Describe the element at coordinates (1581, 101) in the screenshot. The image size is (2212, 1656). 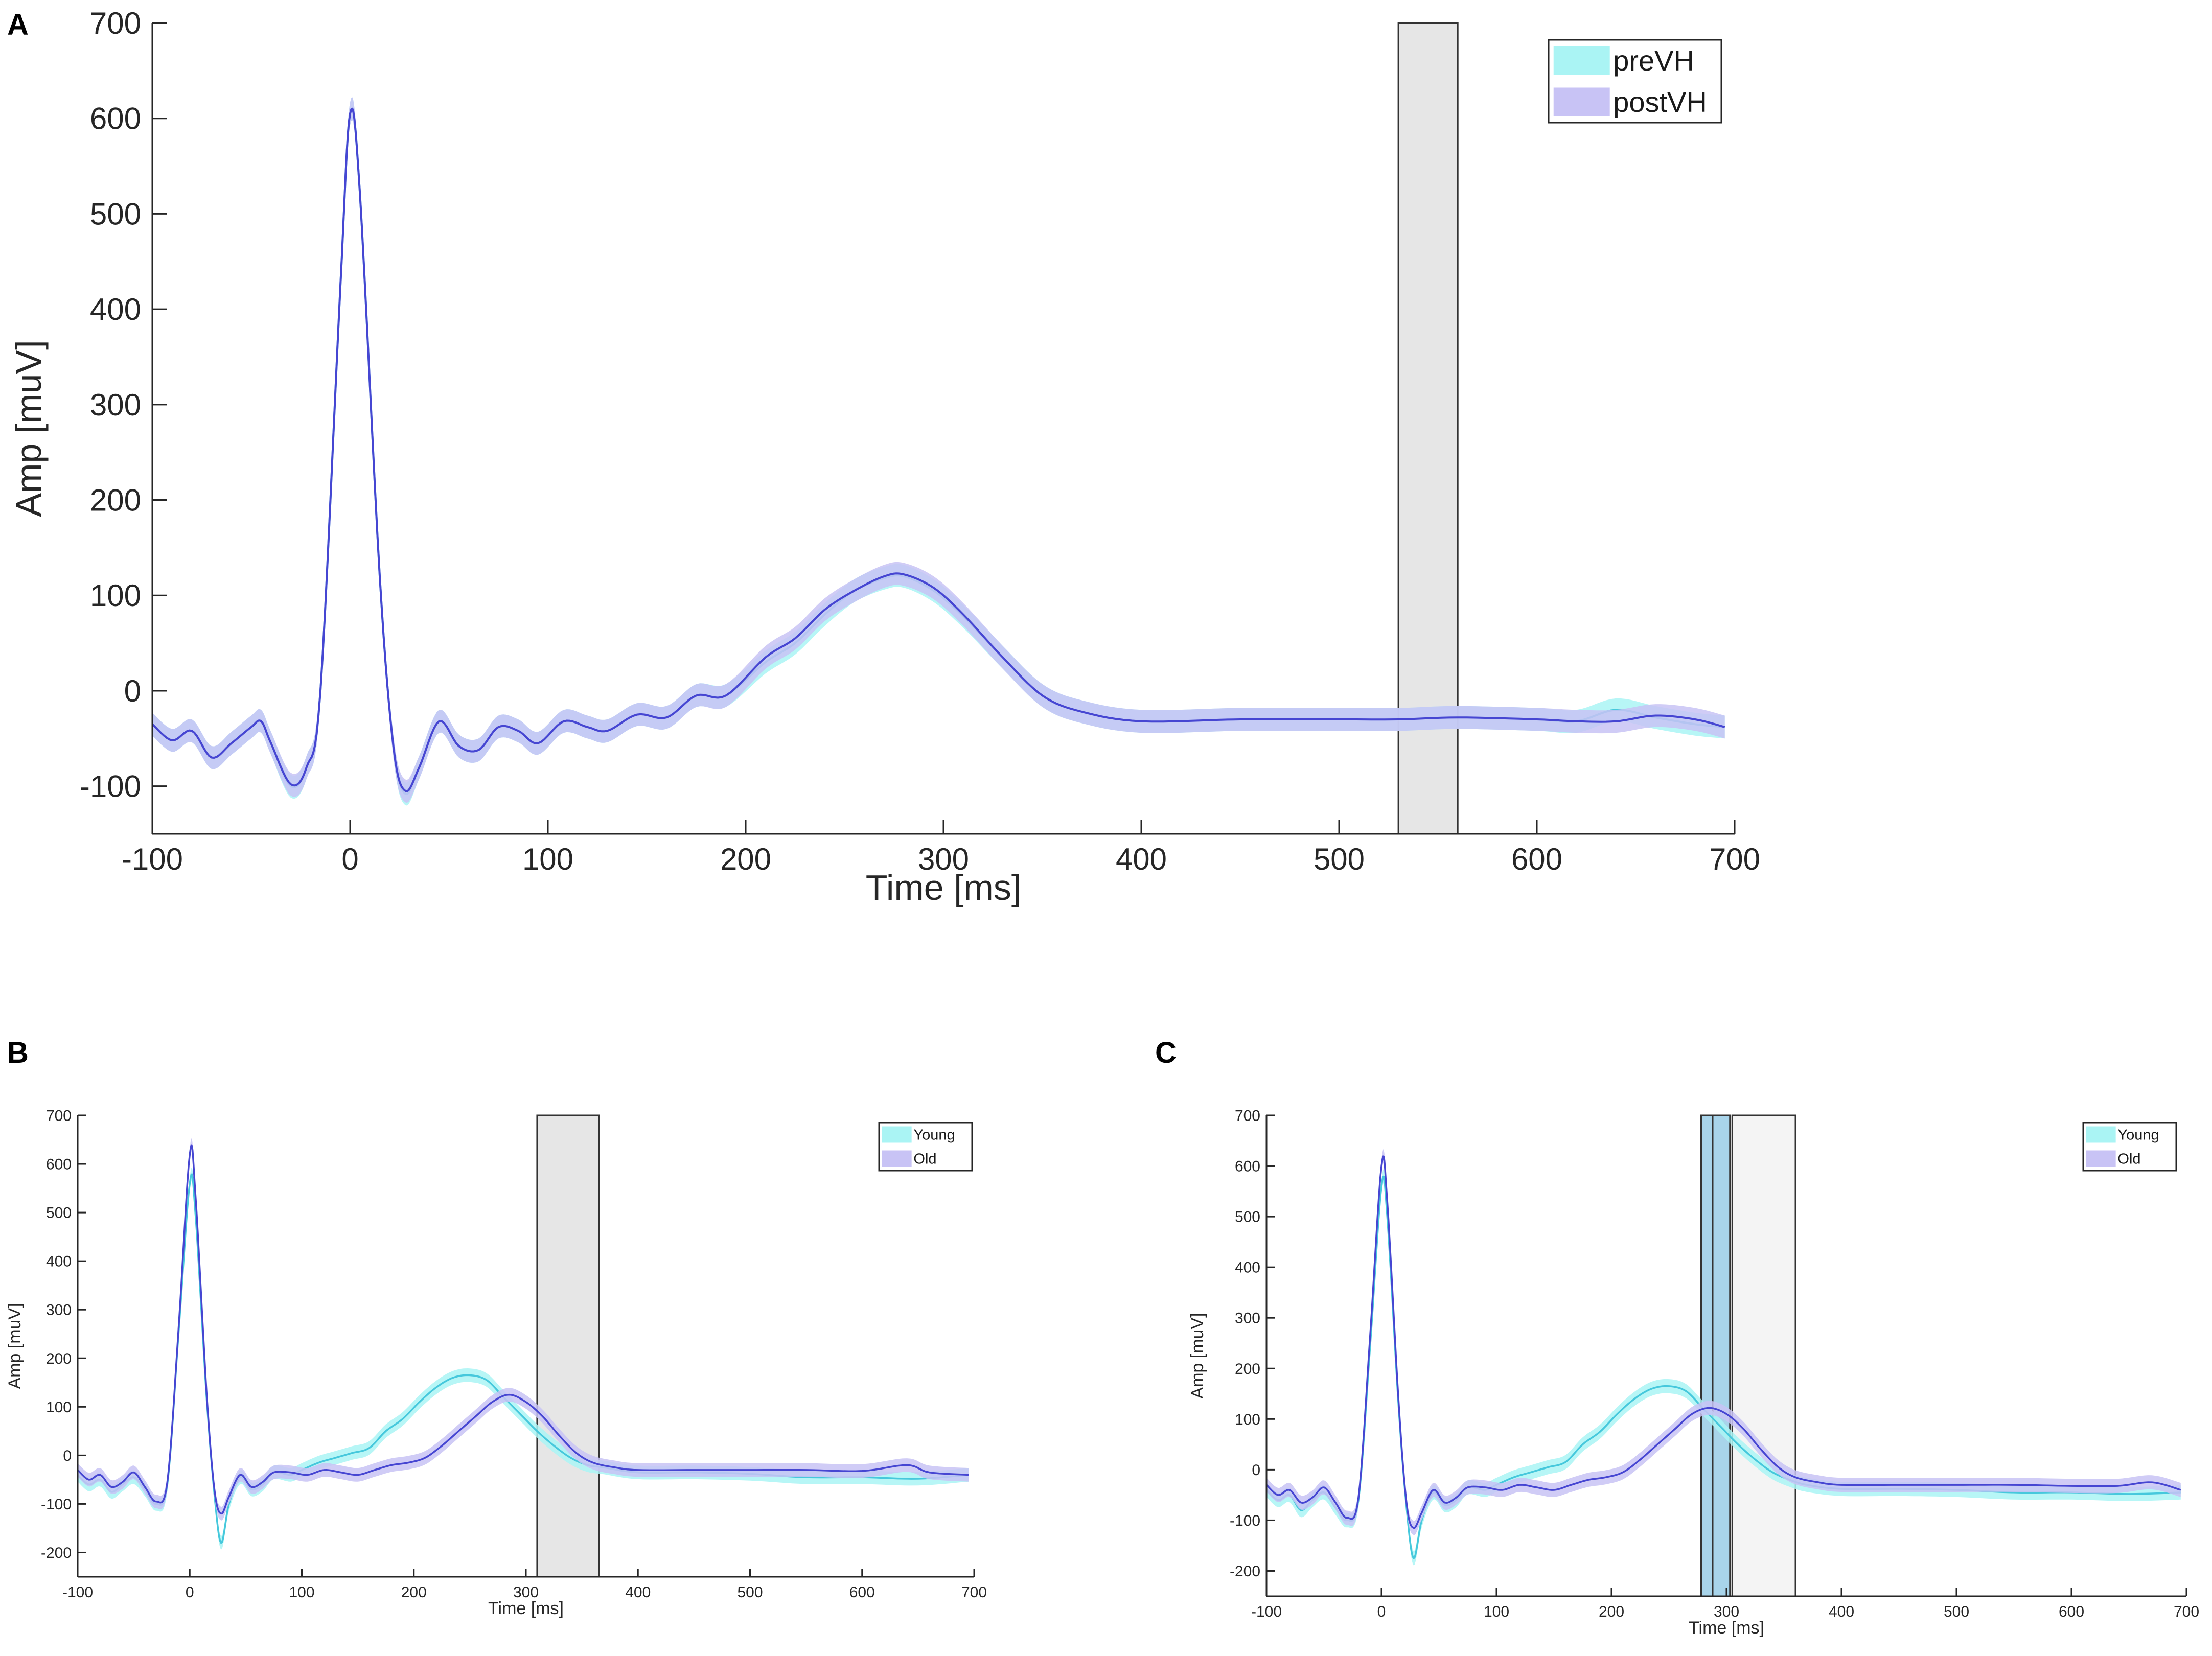
I see `legend-swatch-postVH` at that location.